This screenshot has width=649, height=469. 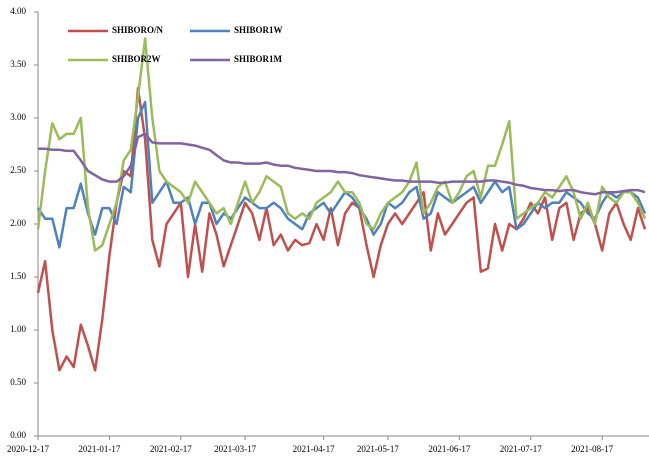 What do you see at coordinates (314, 449) in the screenshot?
I see `x-tick-label: 2021-04-17` at bounding box center [314, 449].